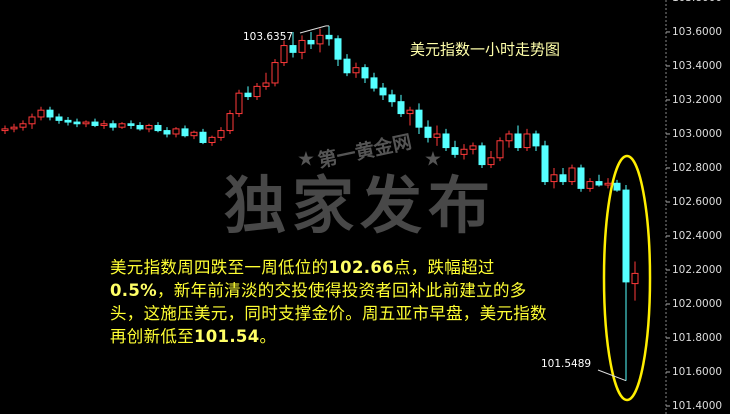 The height and width of the screenshot is (414, 730). What do you see at coordinates (697, 304) in the screenshot?
I see `y-tick-label: 102.0000` at bounding box center [697, 304].